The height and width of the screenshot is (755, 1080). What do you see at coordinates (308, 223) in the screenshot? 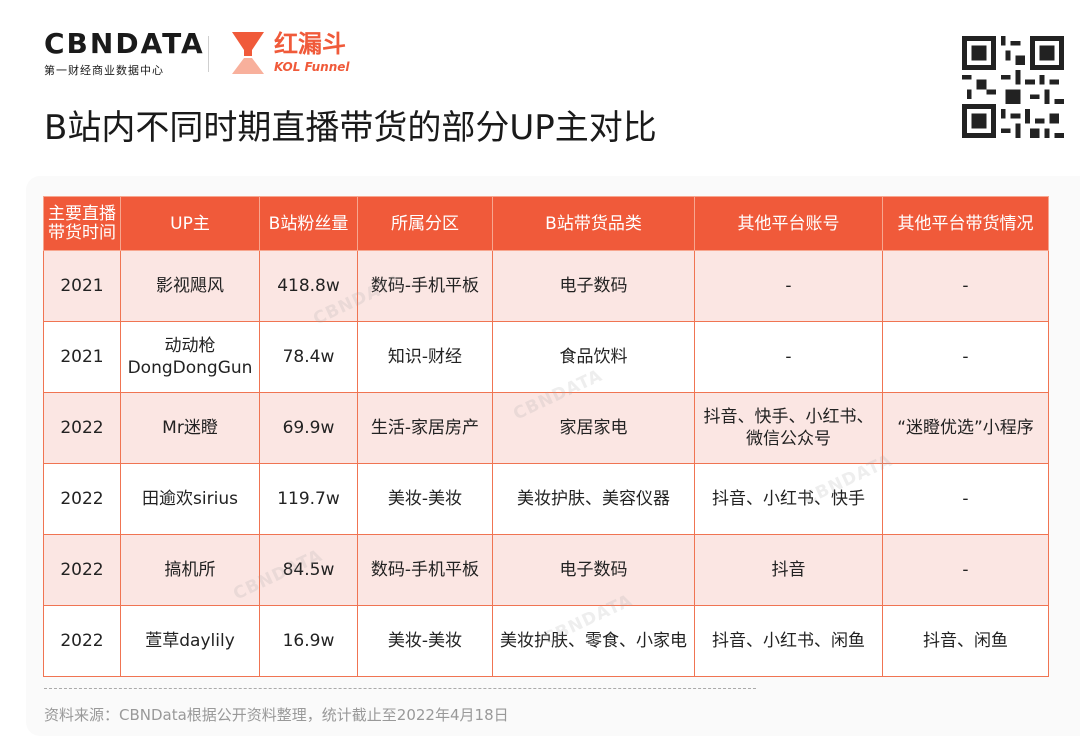
I see `header-fans: B站粉丝量` at bounding box center [308, 223].